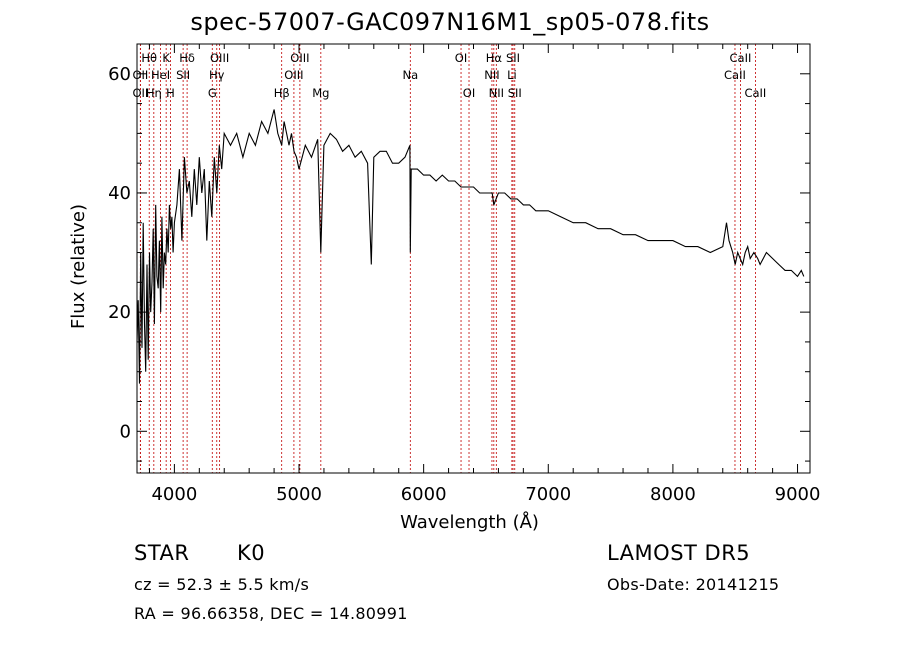 The image size is (900, 649). What do you see at coordinates (299, 494) in the screenshot?
I see `x-tick-label-1: 5000` at bounding box center [299, 494].